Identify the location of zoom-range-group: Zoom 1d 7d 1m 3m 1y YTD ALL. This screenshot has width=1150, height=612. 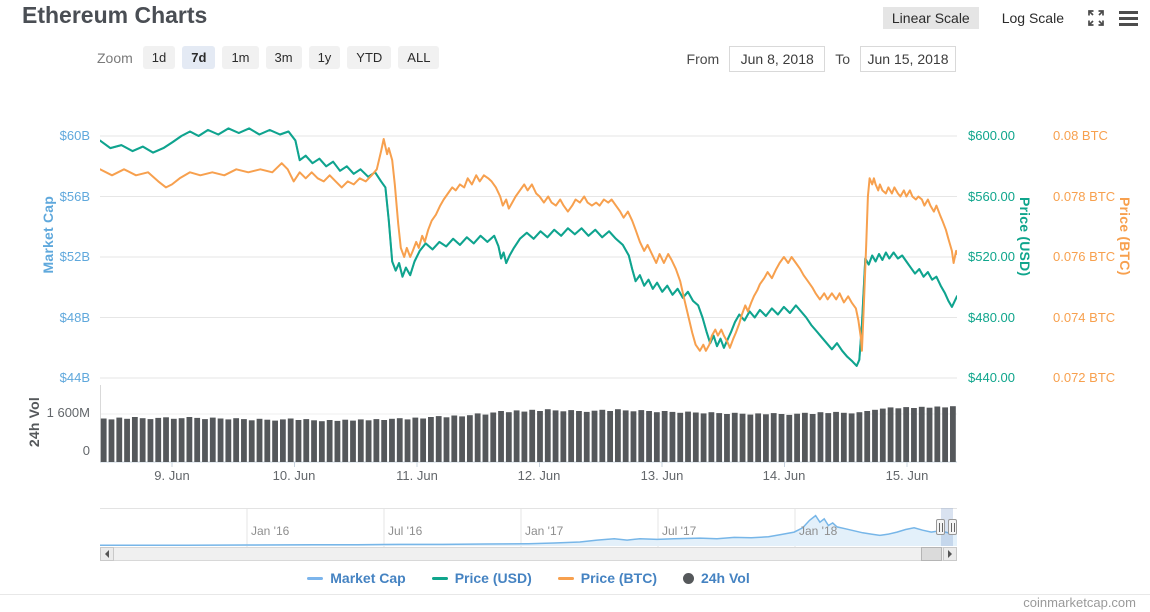
(268, 57).